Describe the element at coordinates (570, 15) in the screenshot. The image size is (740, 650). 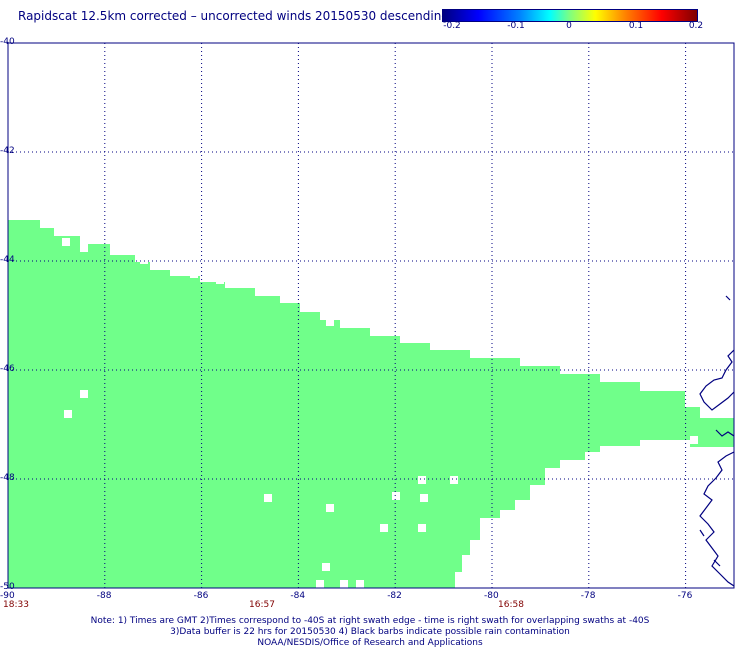
I see `color-scale-bar` at that location.